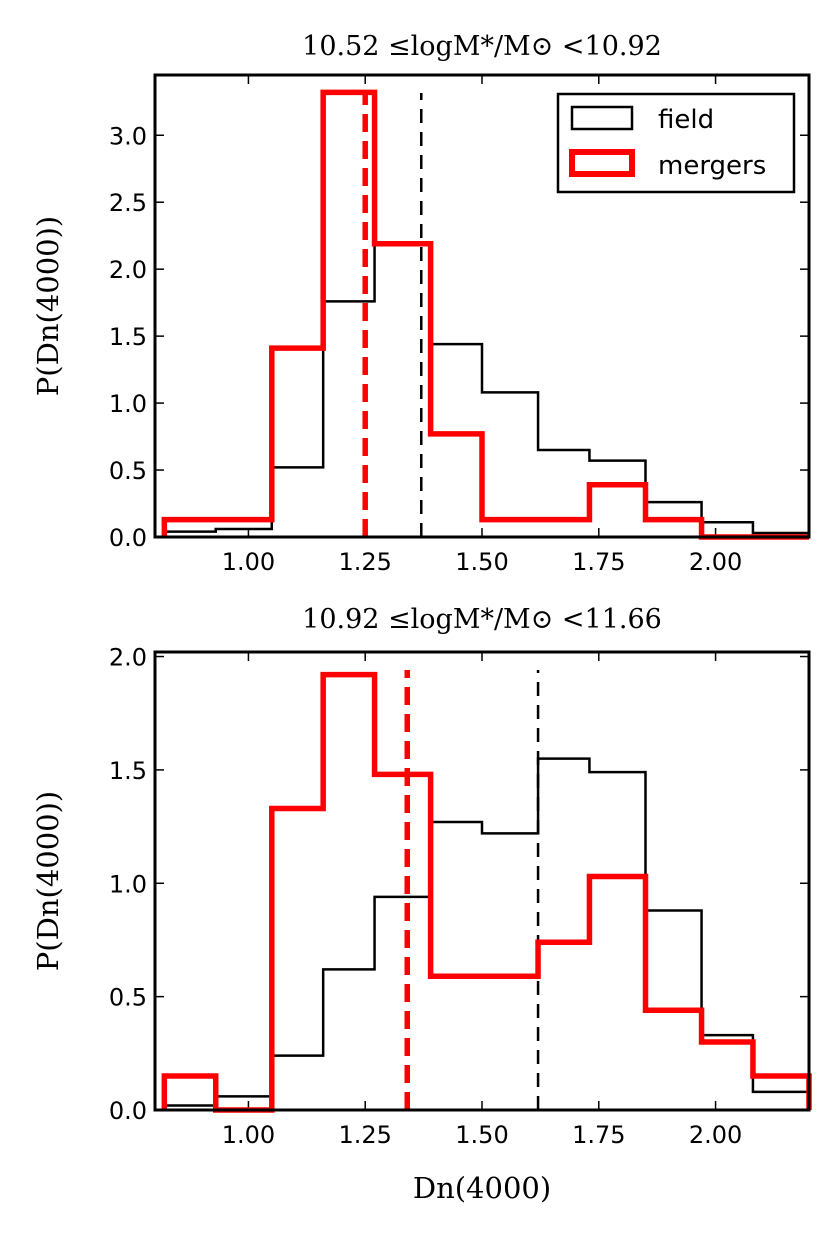 Image resolution: width=830 pixels, height=1246 pixels. What do you see at coordinates (482, 1188) in the screenshot?
I see `panel-bottom-xlabel: Dn(4000)` at bounding box center [482, 1188].